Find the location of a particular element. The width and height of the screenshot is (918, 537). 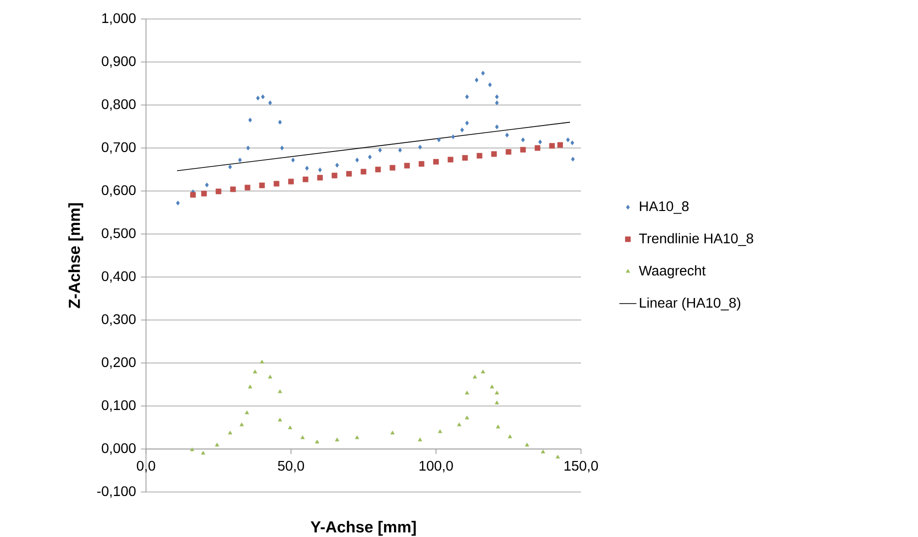

x-tick-label: 0,0 is located at coordinates (146, 466).